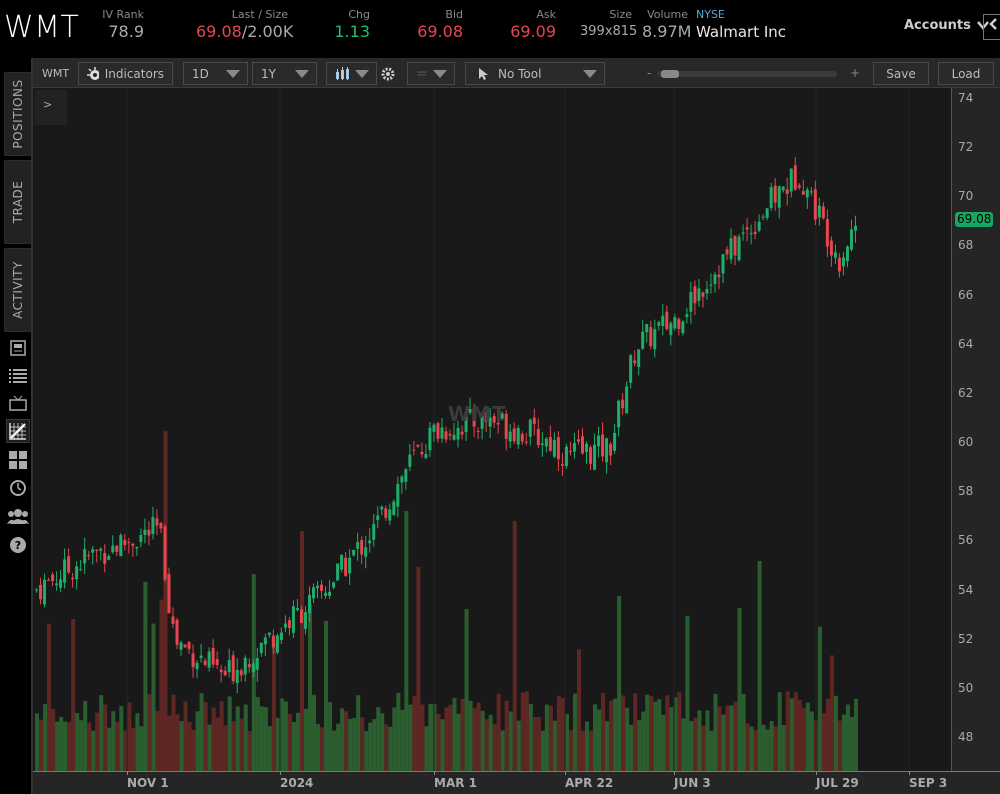  I want to click on candlestick-icon, so click(342, 73).